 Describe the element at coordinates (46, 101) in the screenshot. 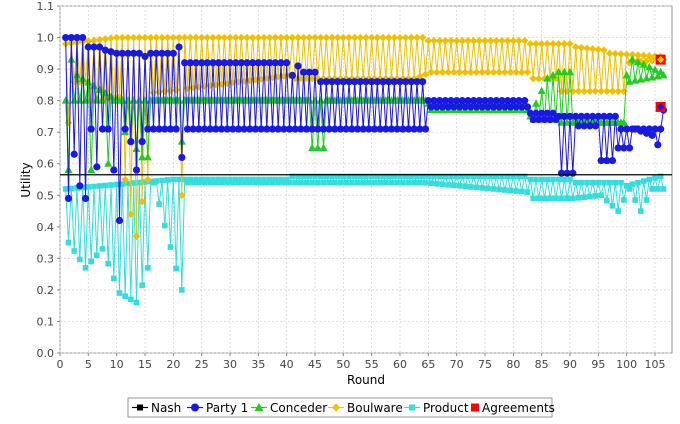

I see `y-tick-label: 0.8` at that location.